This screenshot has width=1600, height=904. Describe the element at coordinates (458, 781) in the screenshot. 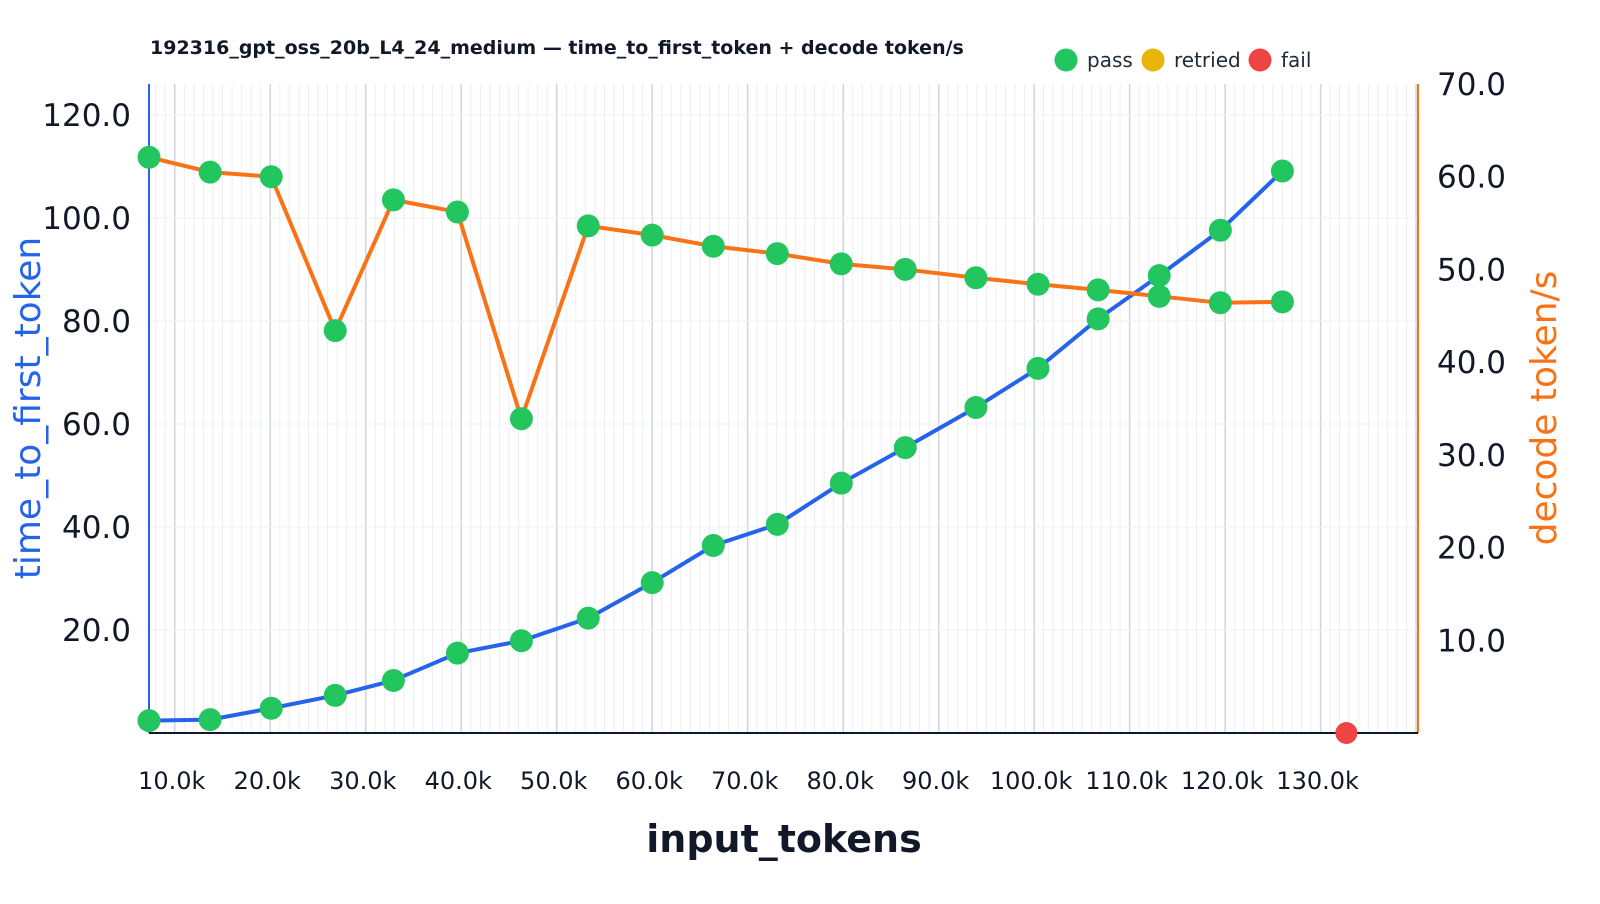

I see `x-tick-label: 40.0k` at that location.